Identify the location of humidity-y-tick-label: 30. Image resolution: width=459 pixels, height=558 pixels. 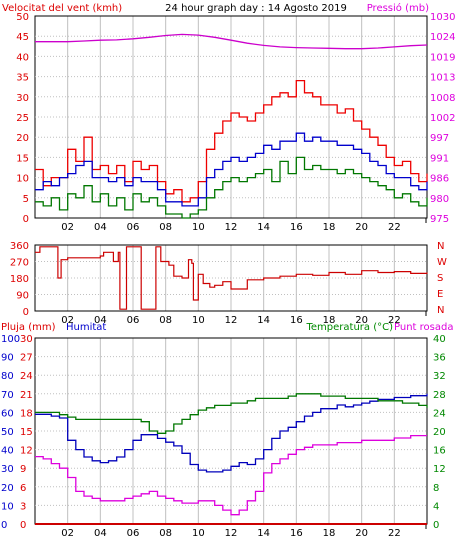
(7, 469).